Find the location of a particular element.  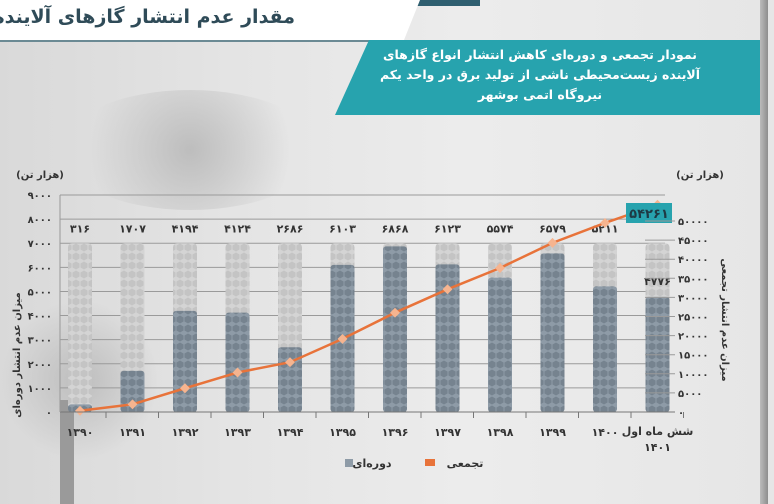

x-tick-label: ۱۳۹۲ is located at coordinates (185, 432).